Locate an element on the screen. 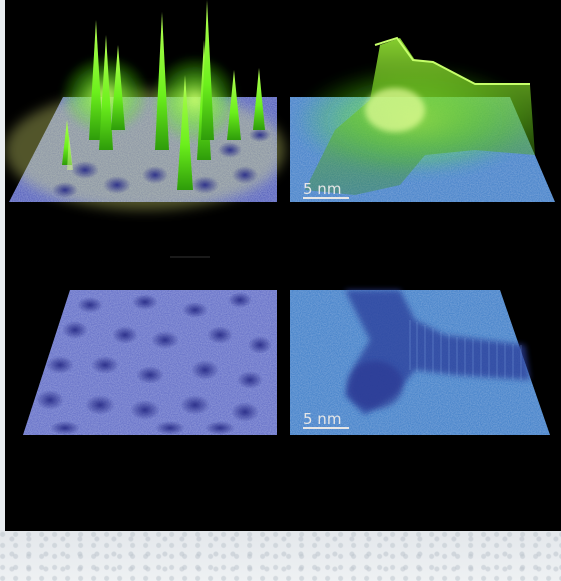  lattice-fringes is located at coordinates (465, 350).